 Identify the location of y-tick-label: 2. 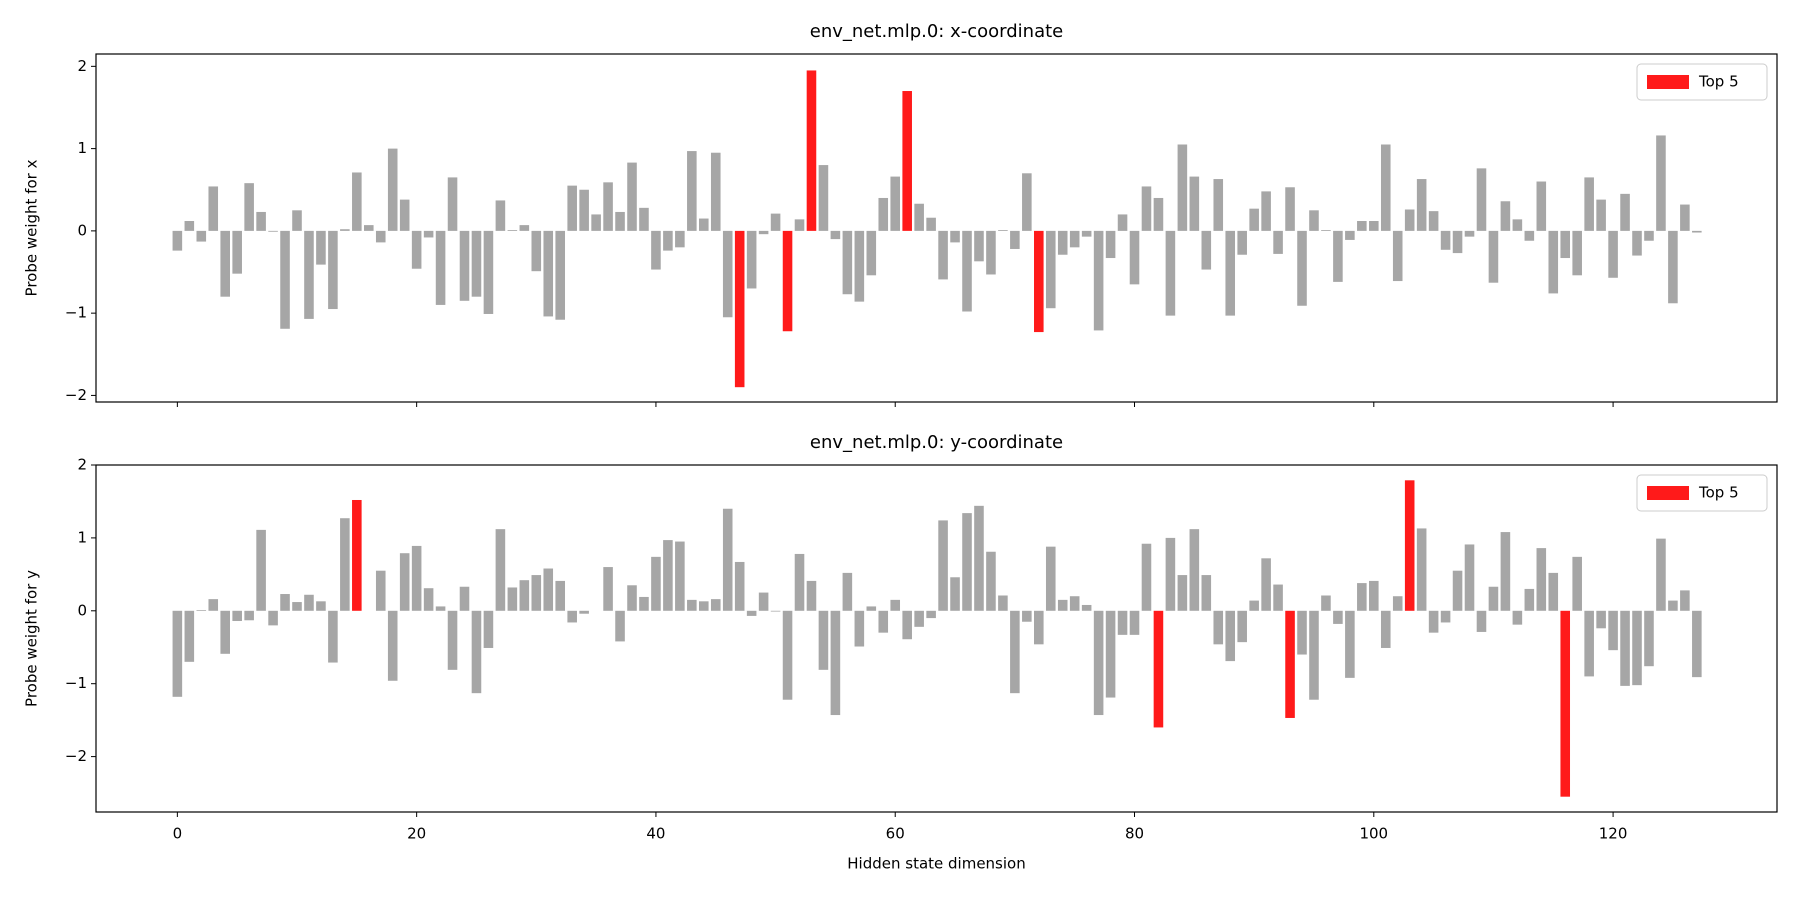
(82, 66).